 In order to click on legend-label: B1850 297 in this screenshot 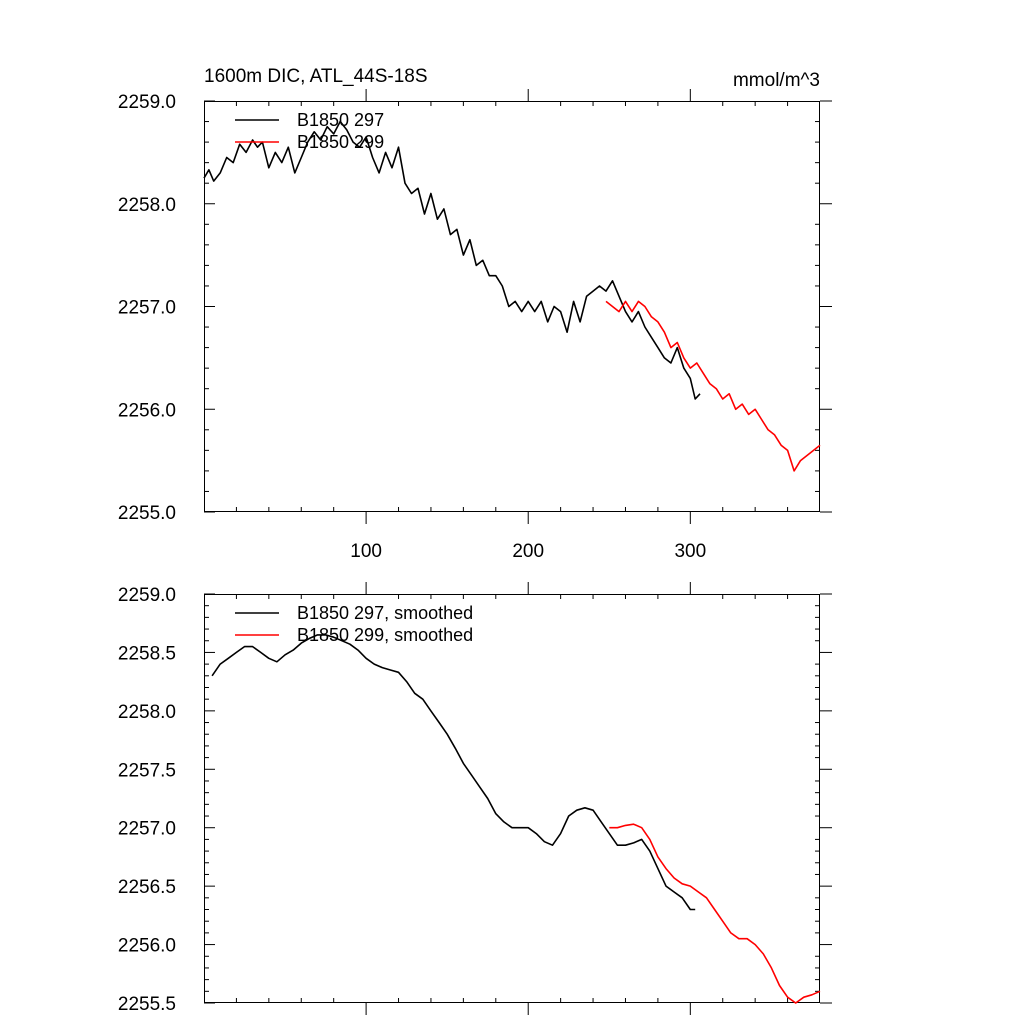, I will do `click(340, 120)`.